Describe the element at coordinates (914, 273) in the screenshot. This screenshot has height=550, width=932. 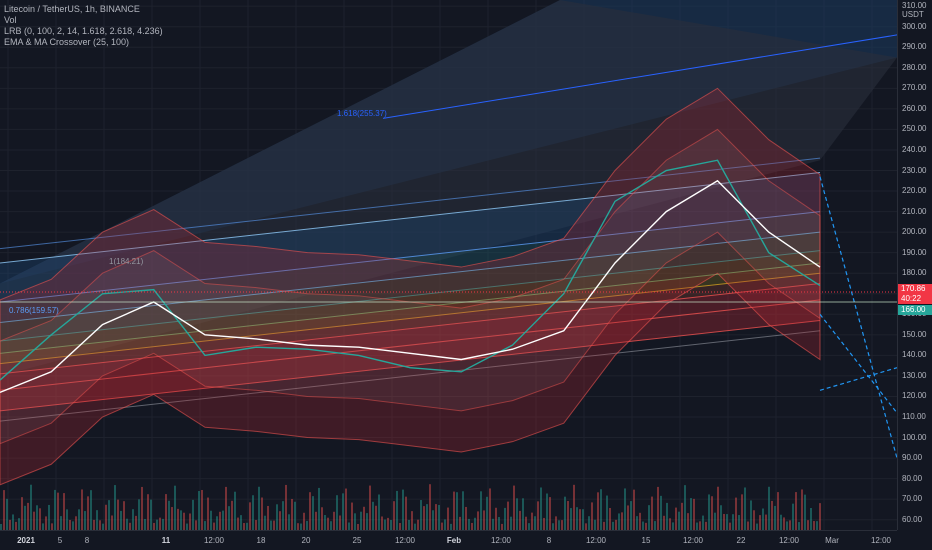
I see `price-tick-label: 180.00` at that location.